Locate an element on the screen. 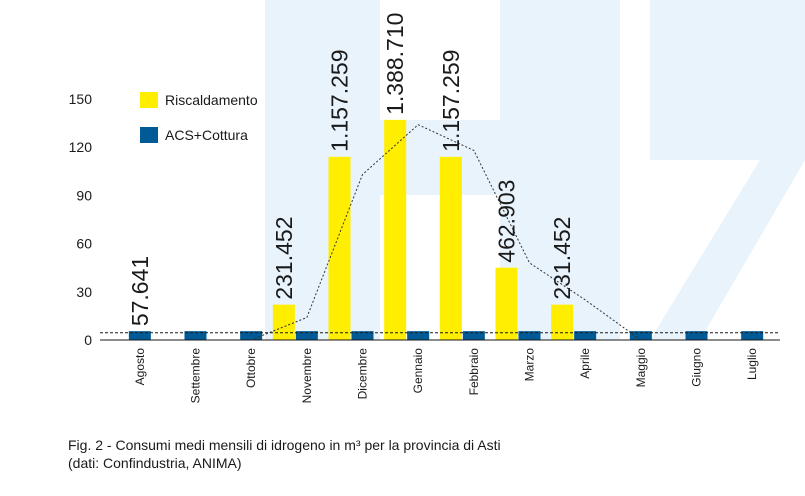 This screenshot has width=805, height=496. y-tick-label: 0 is located at coordinates (88, 340).